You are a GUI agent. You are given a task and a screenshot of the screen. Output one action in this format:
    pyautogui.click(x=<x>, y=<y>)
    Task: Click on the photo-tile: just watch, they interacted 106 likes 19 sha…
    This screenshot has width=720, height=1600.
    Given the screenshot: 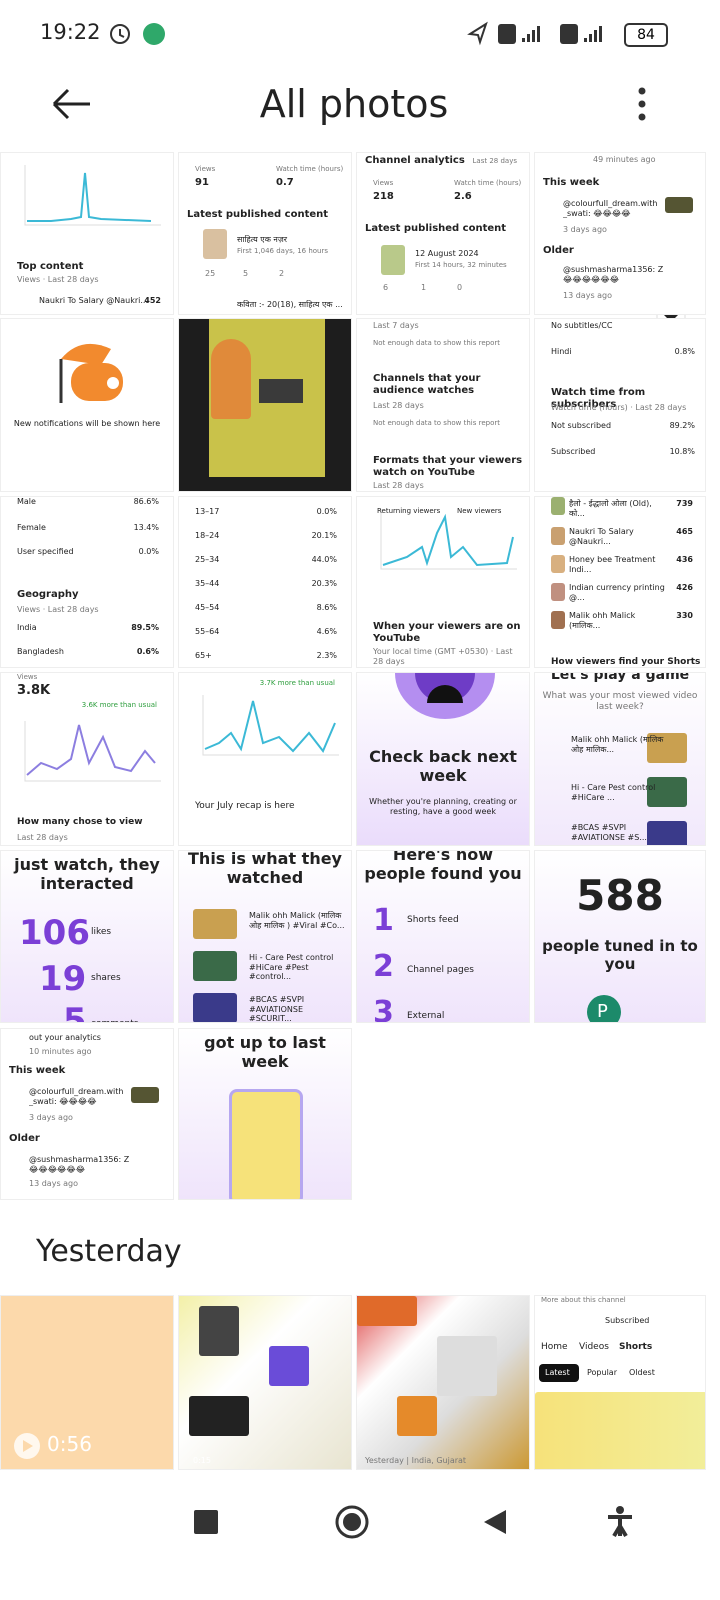 What is the action you would take?
    pyautogui.click(x=87, y=936)
    